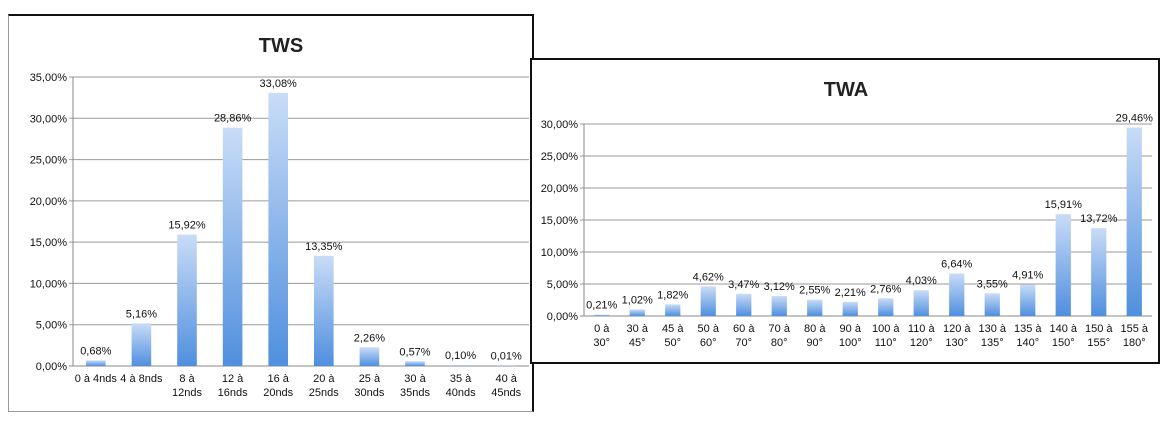 This screenshot has width=1168, height=422. I want to click on twa-data-label: 6,64%, so click(956, 265).